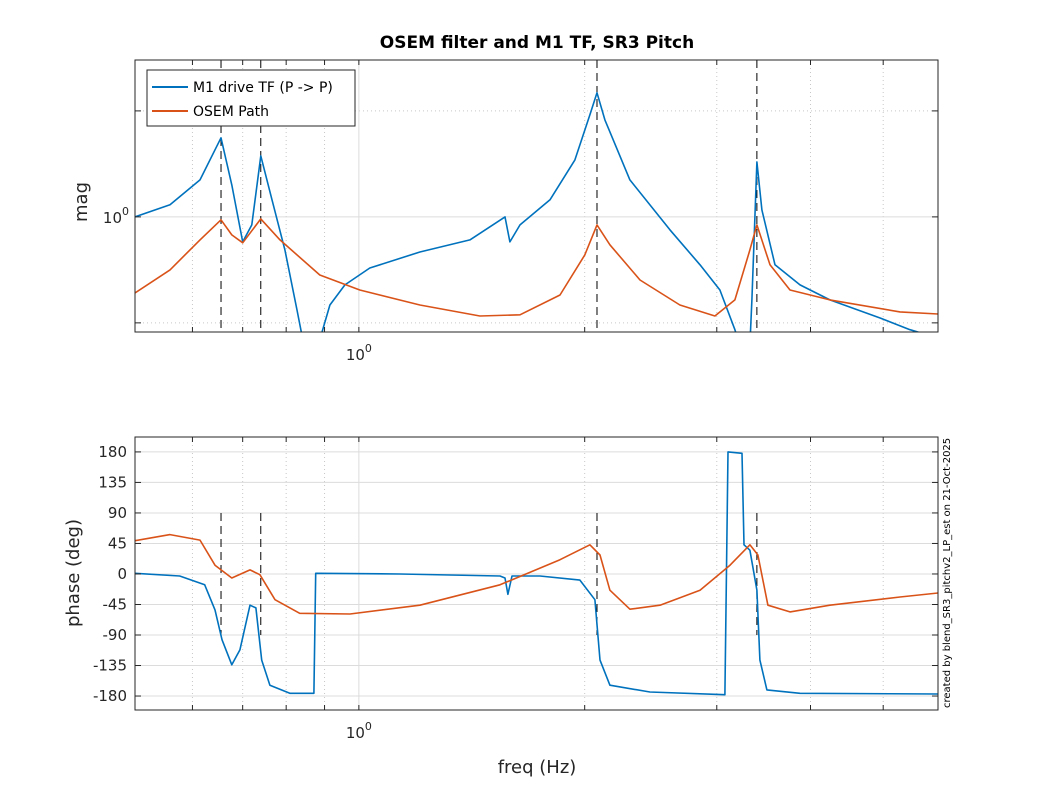 The image size is (1037, 797). Describe the element at coordinates (117, 513) in the screenshot. I see `phase-ytick-label: 90` at that location.